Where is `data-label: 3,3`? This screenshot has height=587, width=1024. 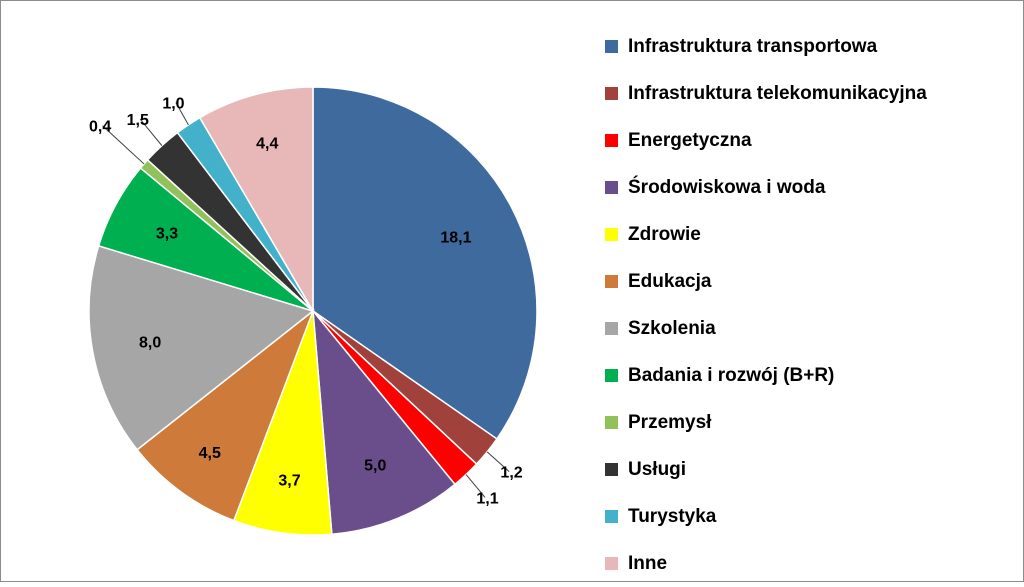 data-label: 3,3 is located at coordinates (167, 233).